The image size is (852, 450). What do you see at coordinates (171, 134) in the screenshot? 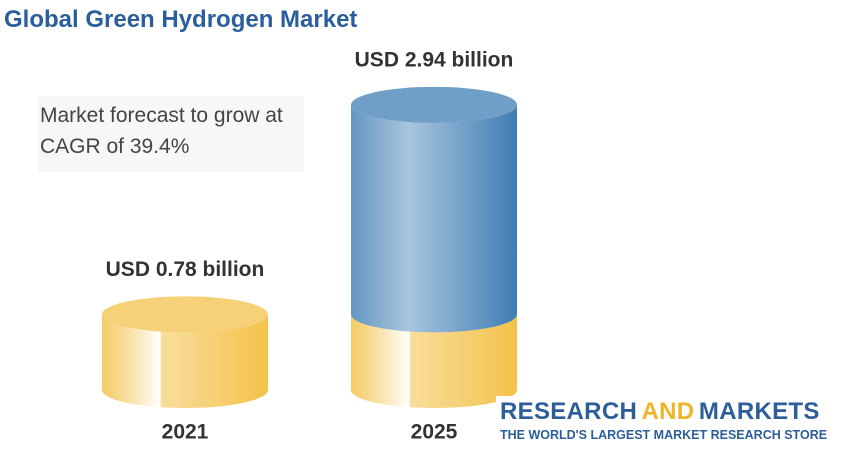
I see `annotation: Market forecast to grow at CAGR of 39.4%` at bounding box center [171, 134].